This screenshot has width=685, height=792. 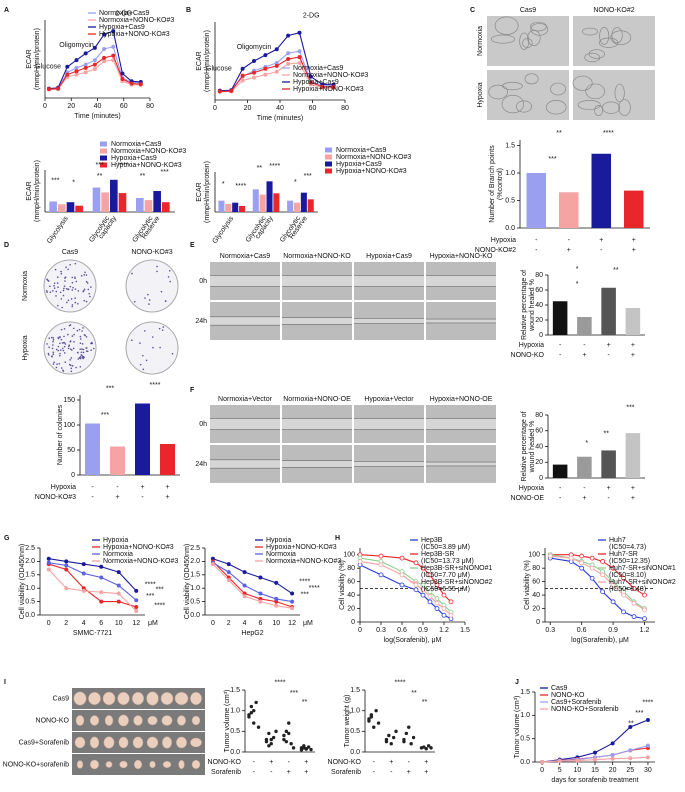 I want to click on column-label: NONO-KO#3, so click(x=151, y=252).